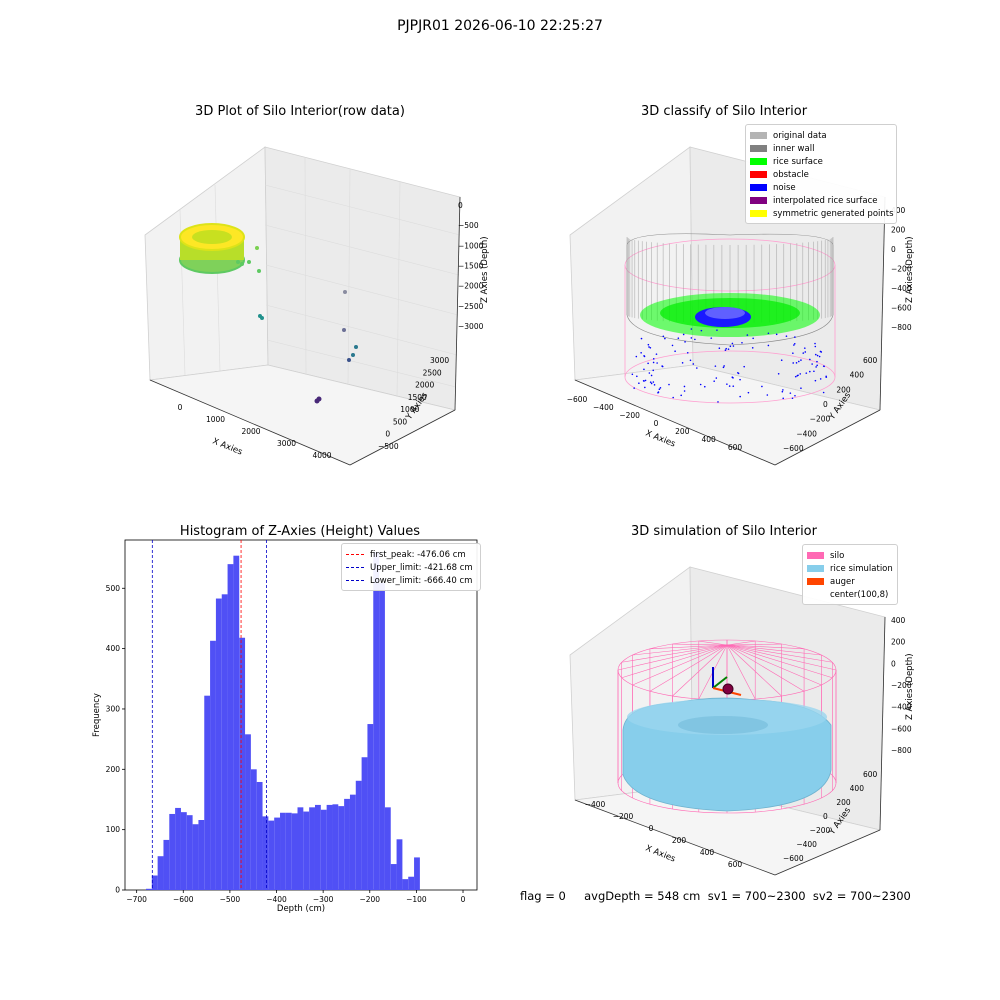 The image size is (1000, 1000). I want to click on x-tick-label: −100, so click(416, 899).